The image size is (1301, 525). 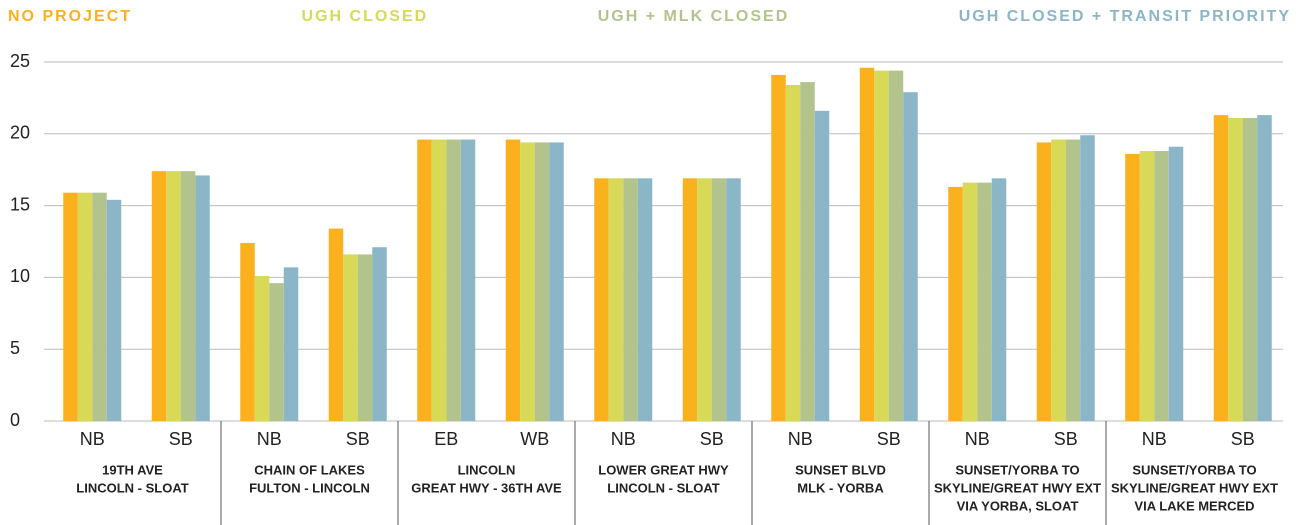 What do you see at coordinates (446, 439) in the screenshot?
I see `x-tick-label: EB` at bounding box center [446, 439].